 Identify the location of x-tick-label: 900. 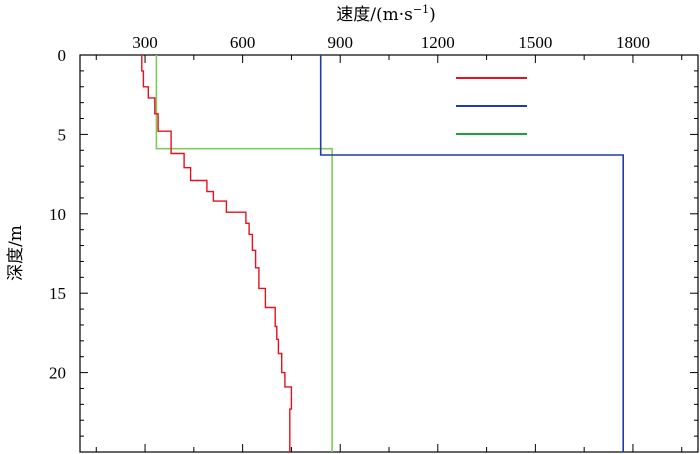
(340, 42).